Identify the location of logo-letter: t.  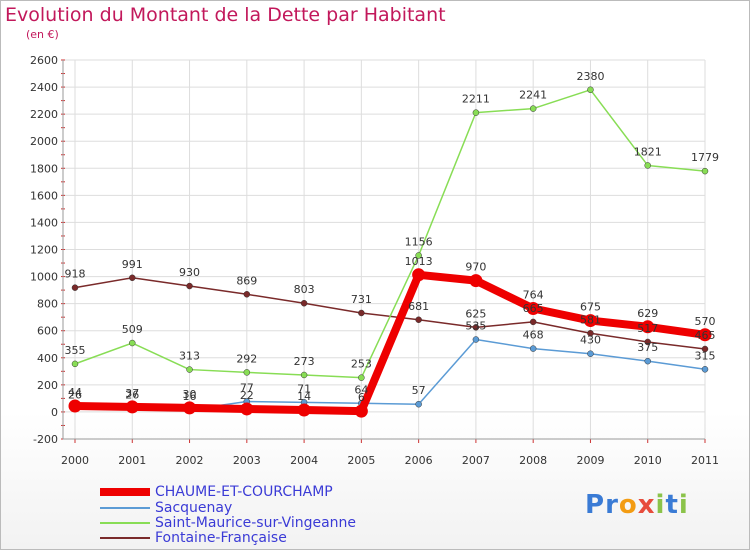
(672, 505).